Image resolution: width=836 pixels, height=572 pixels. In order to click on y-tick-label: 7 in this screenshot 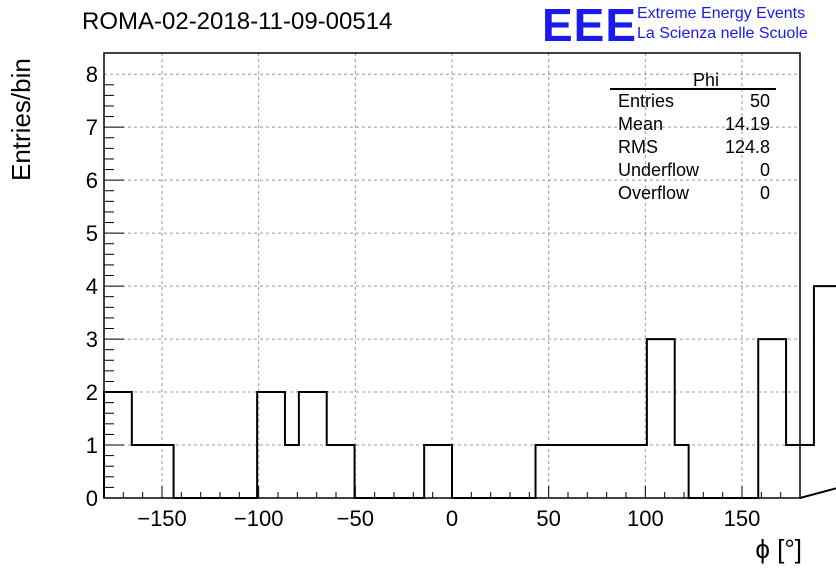, I will do `click(92, 127)`.